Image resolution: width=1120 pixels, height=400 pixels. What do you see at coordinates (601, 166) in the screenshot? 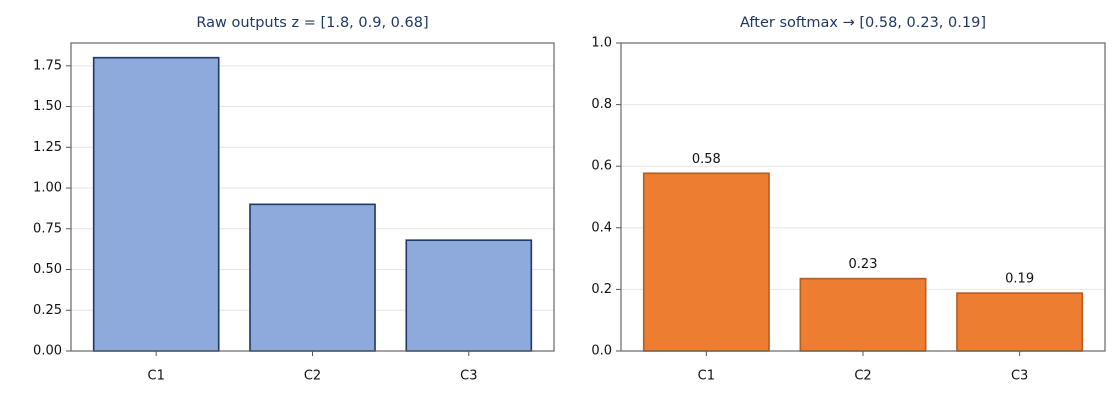
I see `y-tick-label: 0.6` at bounding box center [601, 166].